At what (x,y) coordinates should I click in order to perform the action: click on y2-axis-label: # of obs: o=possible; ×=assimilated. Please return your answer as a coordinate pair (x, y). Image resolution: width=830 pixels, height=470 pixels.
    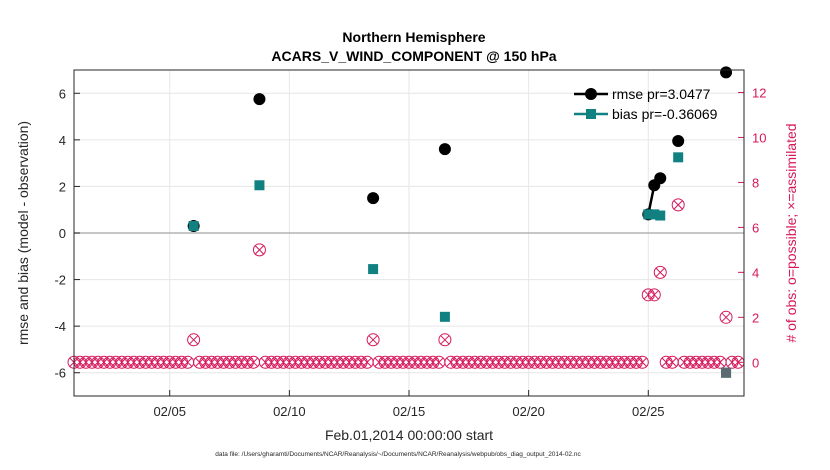
    Looking at the image, I should click on (791, 232).